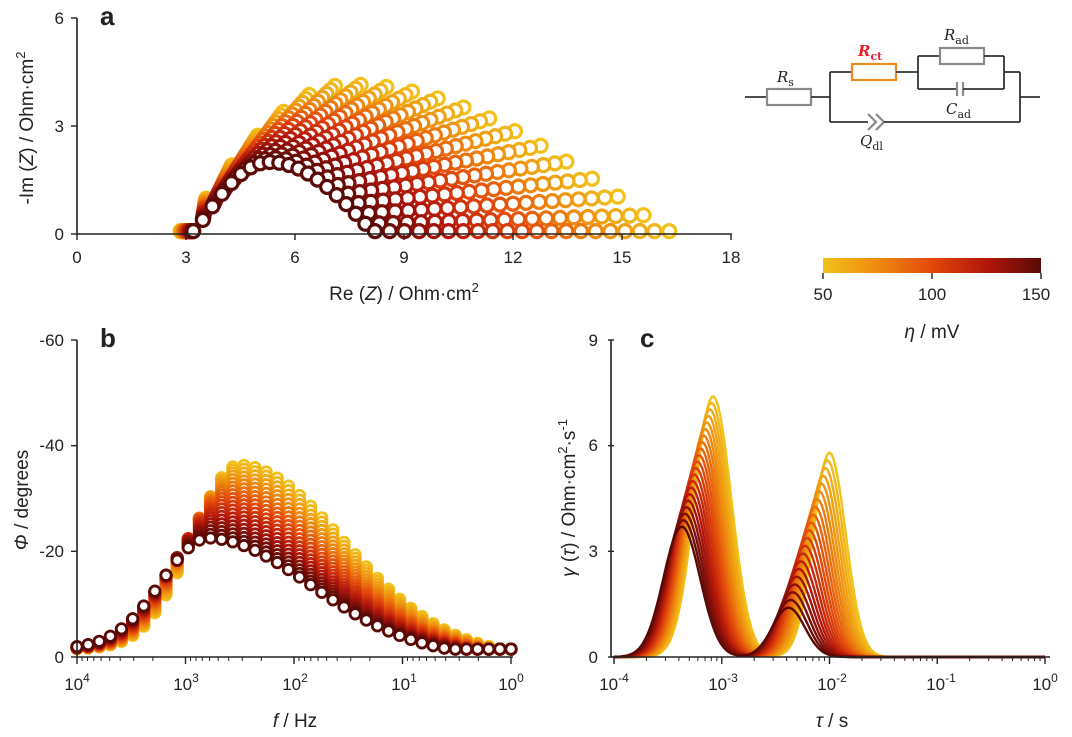 The height and width of the screenshot is (737, 1072). What do you see at coordinates (59, 126) in the screenshot?
I see `a-ytick-3: 3` at bounding box center [59, 126].